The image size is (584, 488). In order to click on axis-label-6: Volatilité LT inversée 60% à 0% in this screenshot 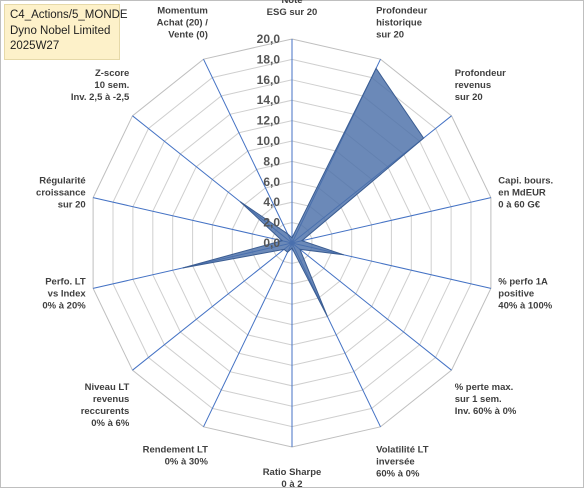, I will do `click(402, 462)`.